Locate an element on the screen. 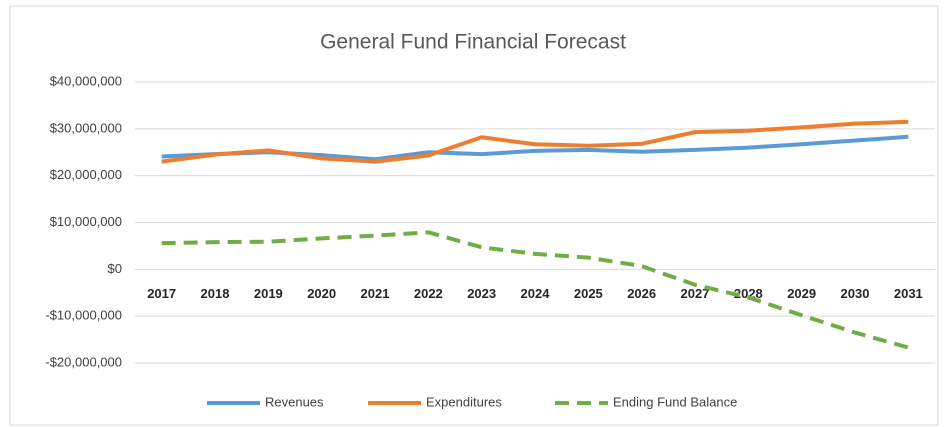  legend-label: Revenues is located at coordinates (294, 401).